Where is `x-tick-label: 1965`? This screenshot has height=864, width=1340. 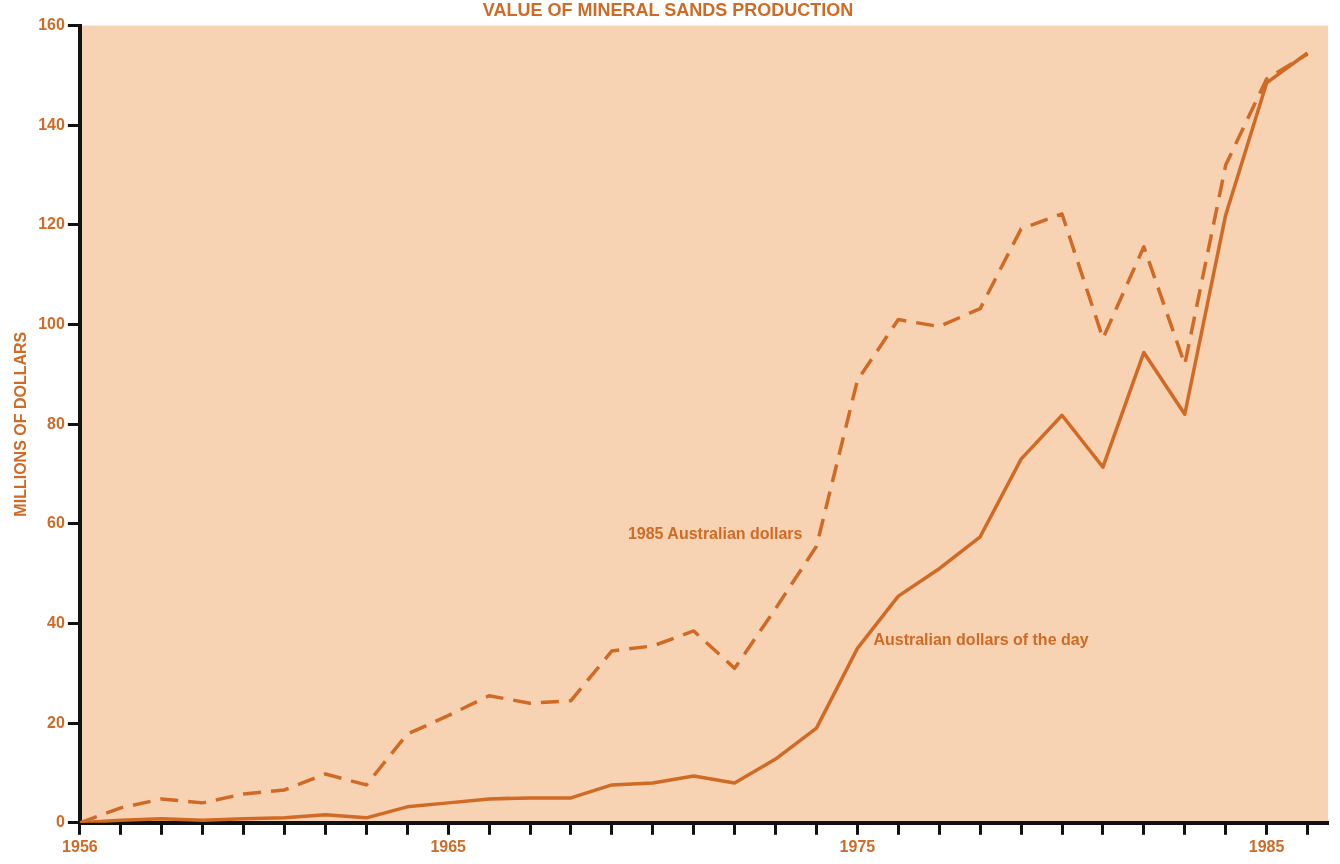
x-tick-label: 1965 is located at coordinates (448, 846).